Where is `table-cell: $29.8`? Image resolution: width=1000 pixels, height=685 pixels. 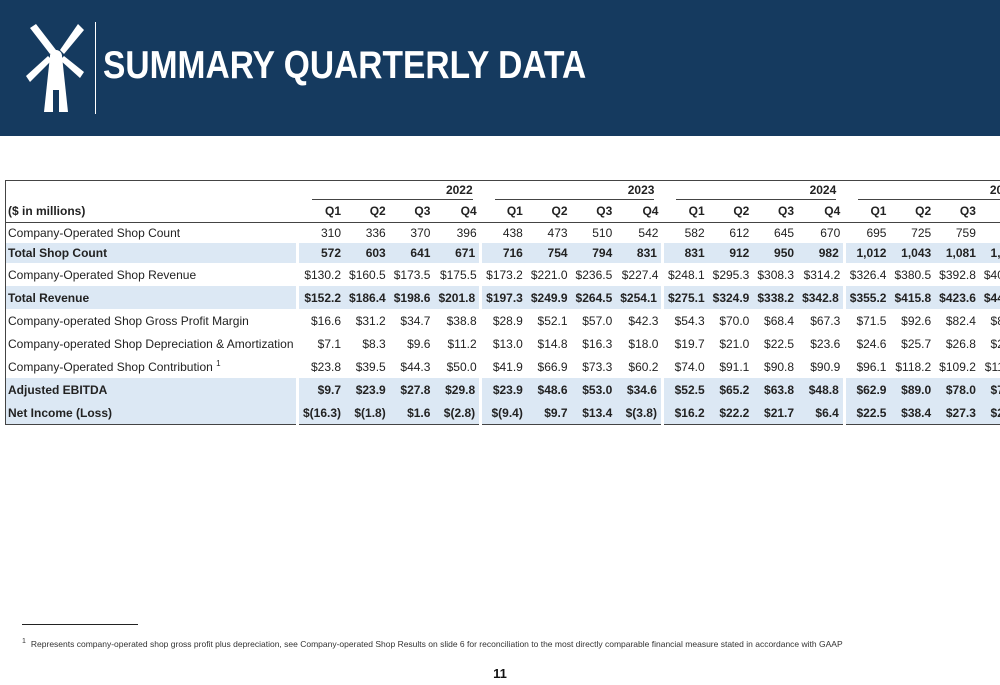
table-cell: $29.8 is located at coordinates (457, 389).